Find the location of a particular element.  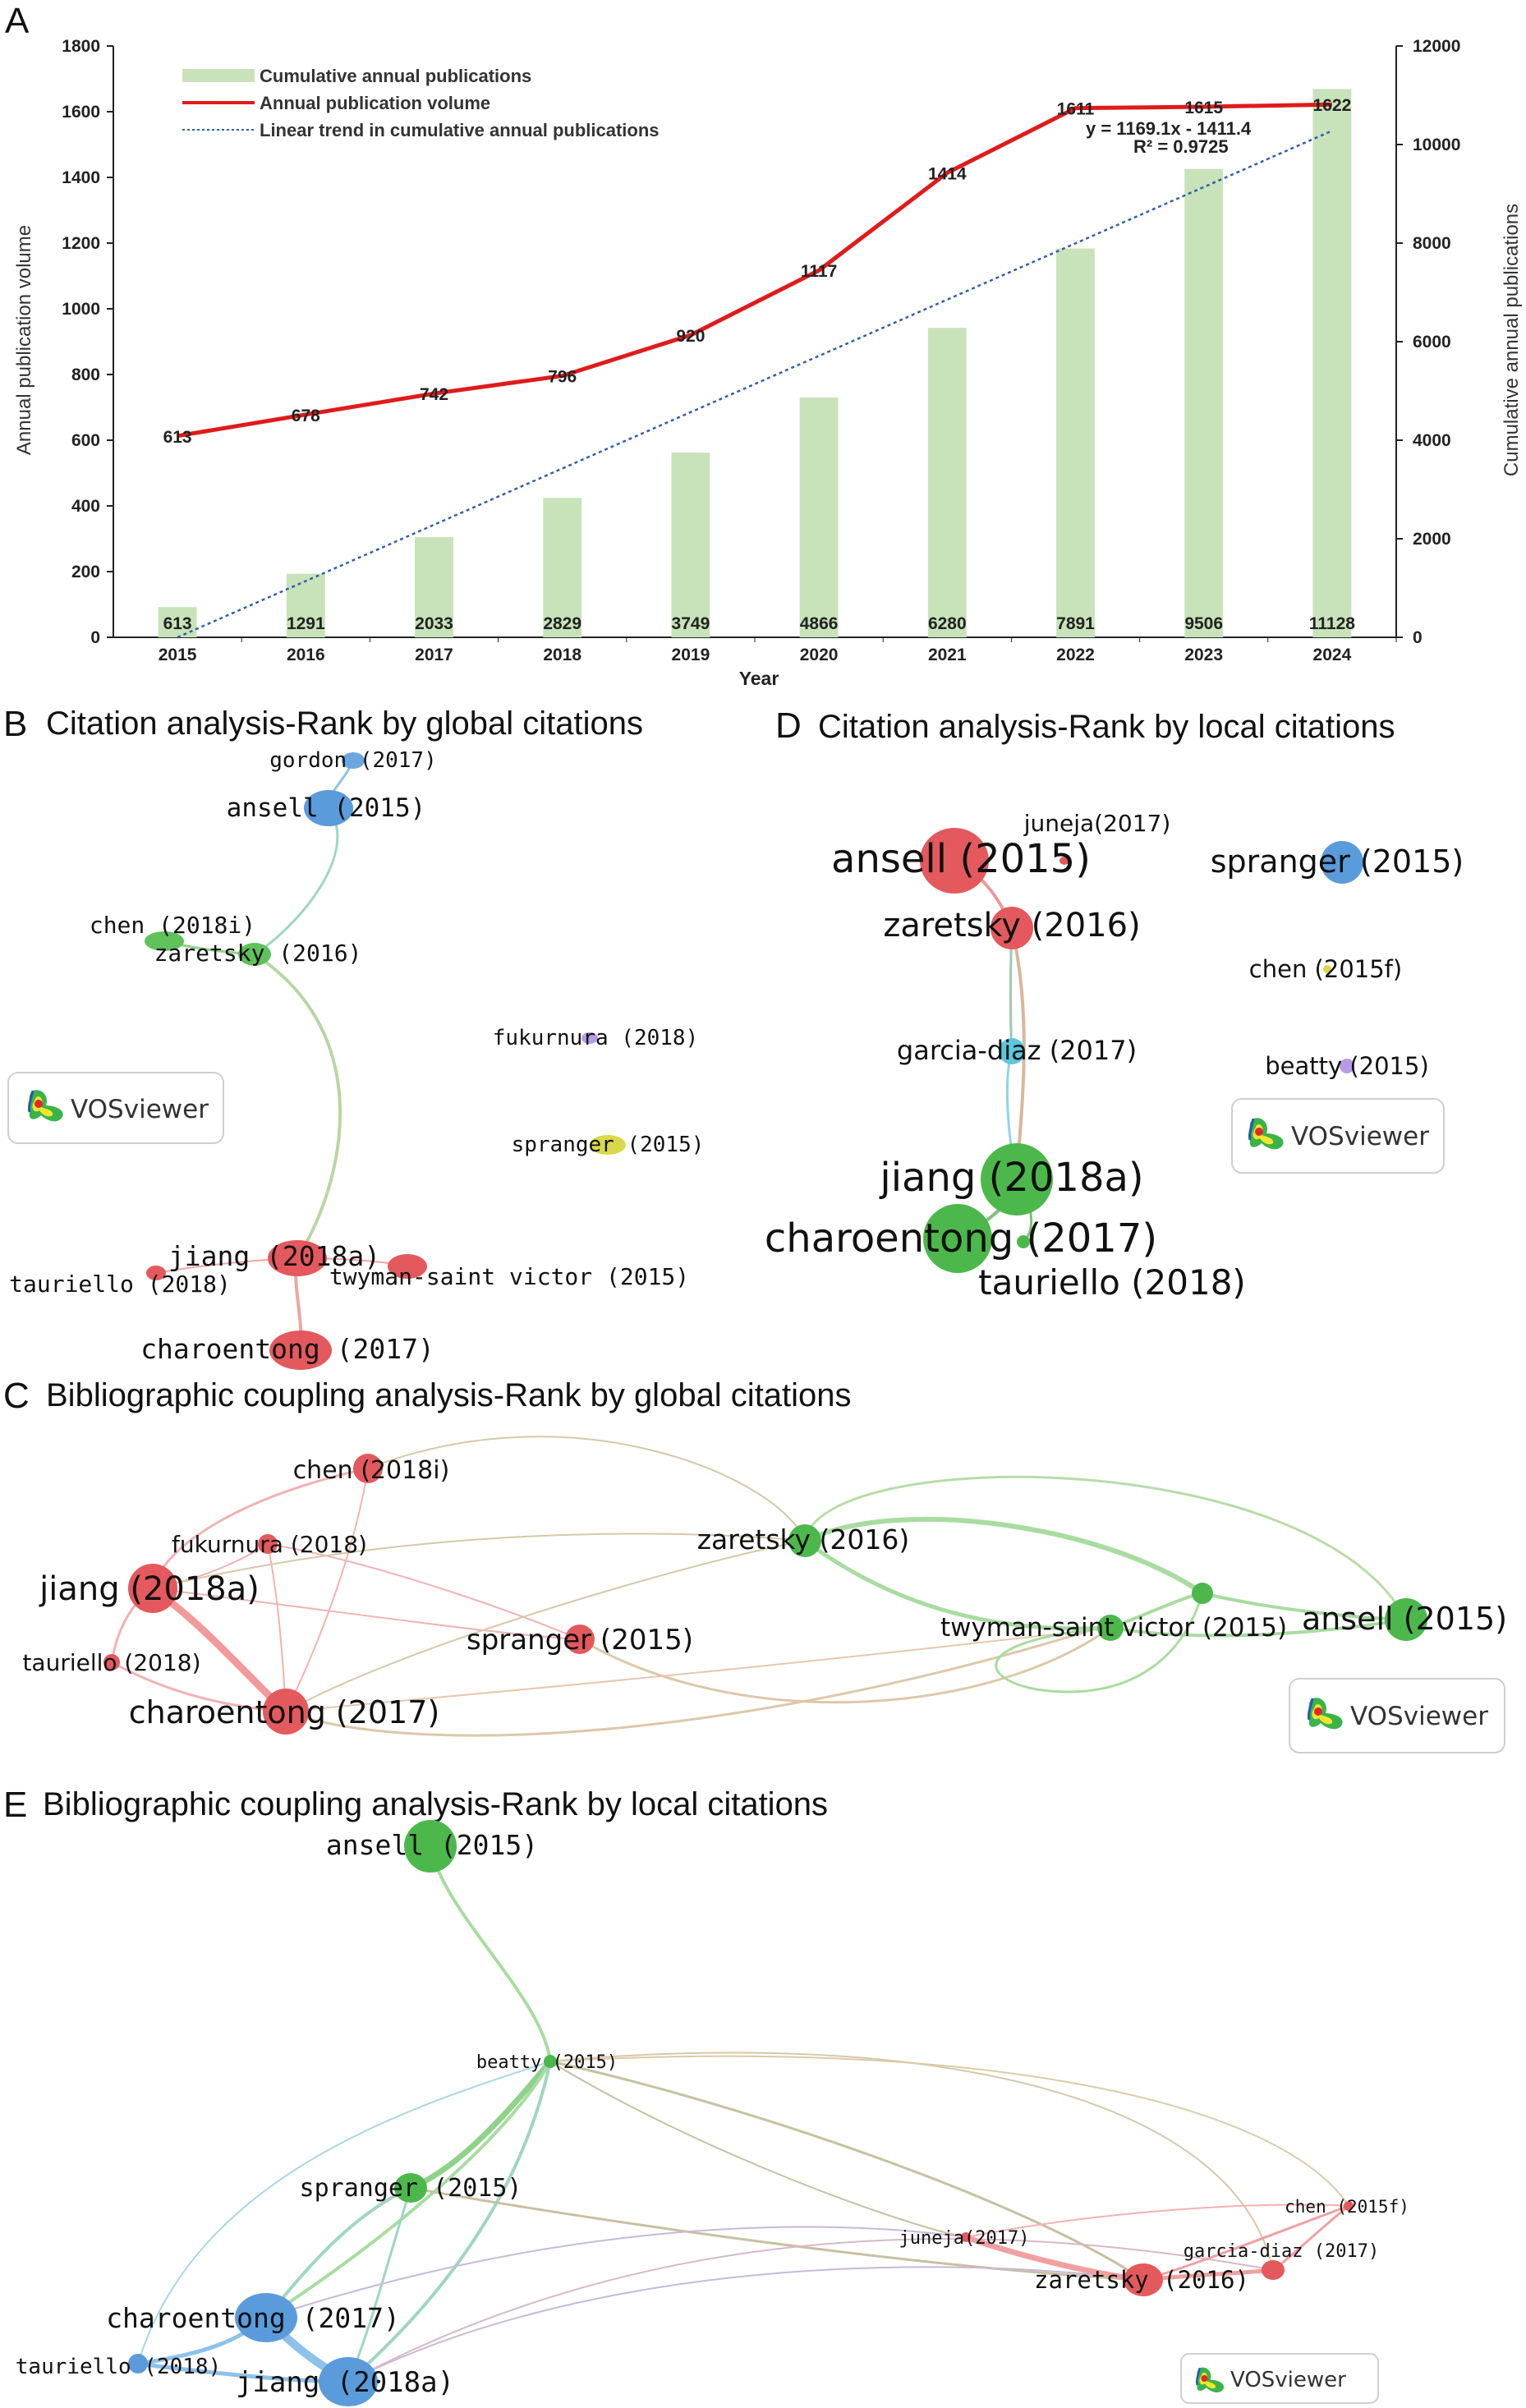

label-e-ansell: ansell (2015) is located at coordinates (432, 1845).